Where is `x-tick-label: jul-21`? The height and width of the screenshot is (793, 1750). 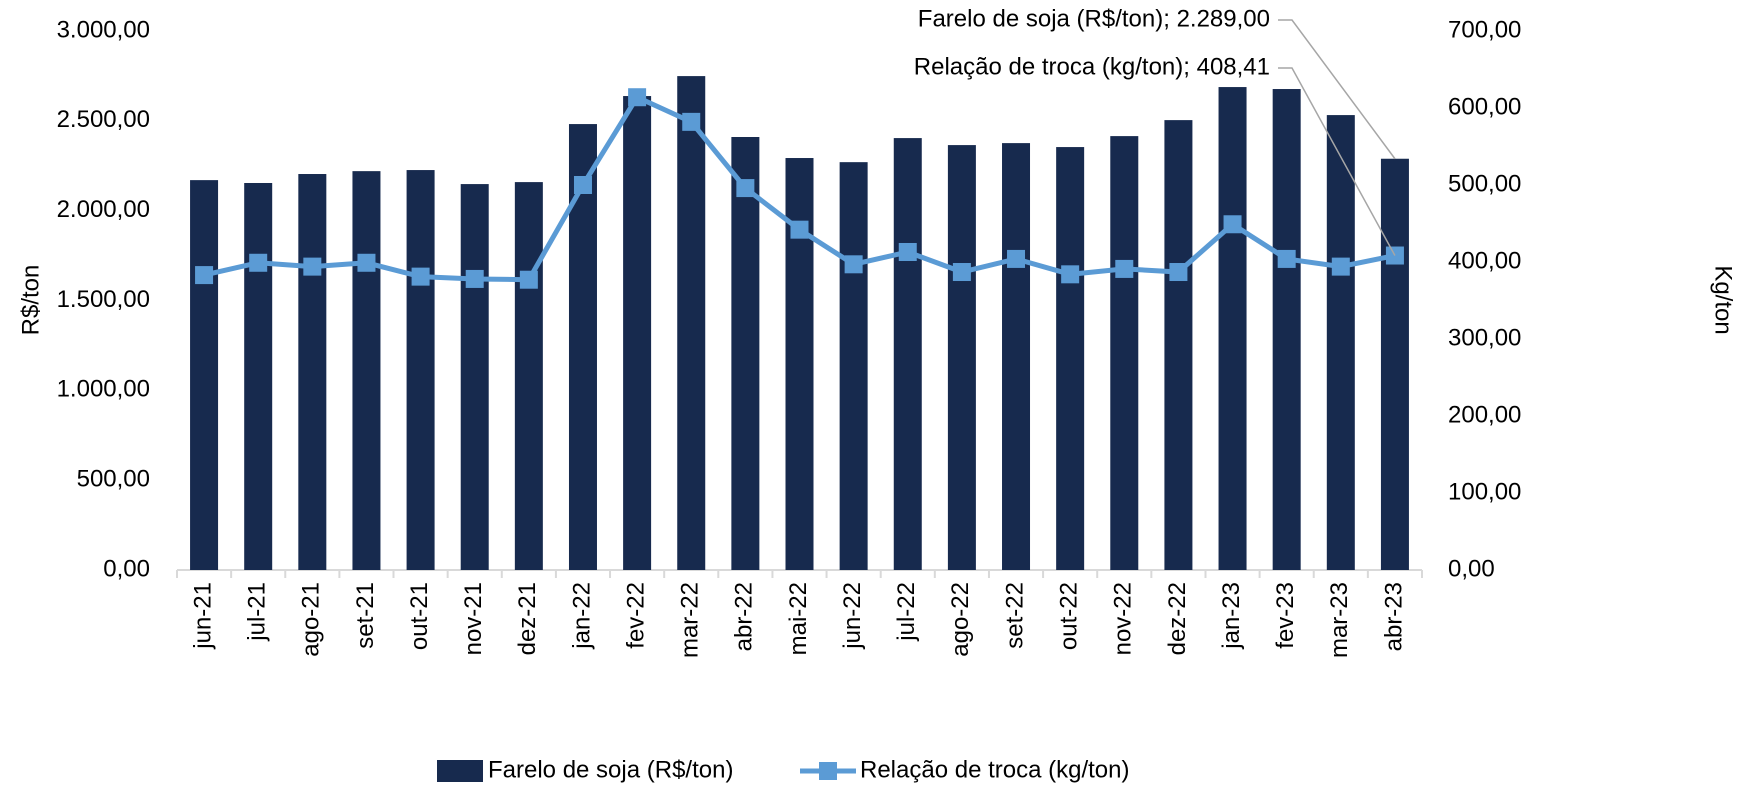
x-tick-label: jul-21 is located at coordinates (257, 612).